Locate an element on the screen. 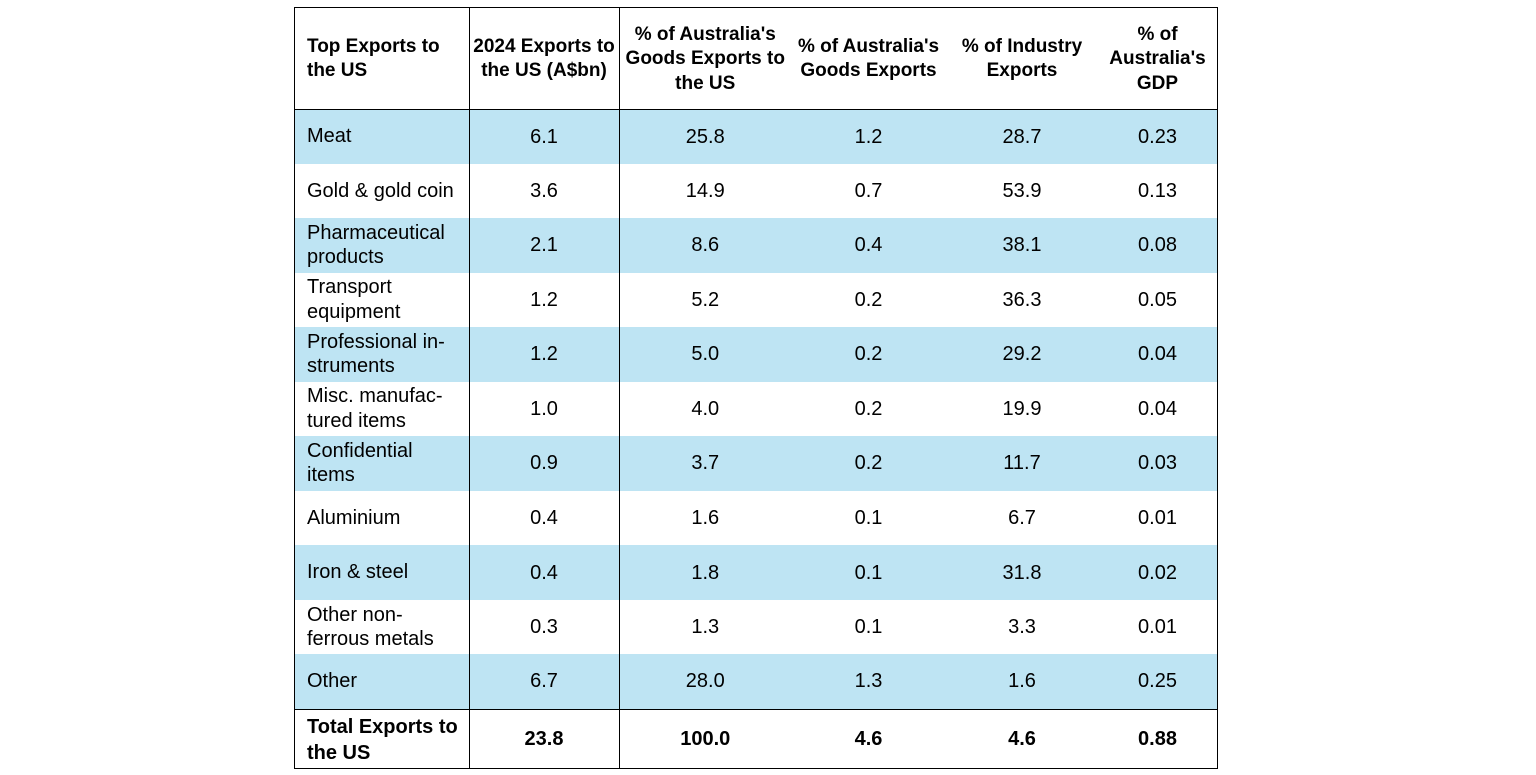 The image size is (1536, 775). table-cell: 3.3 is located at coordinates (1022, 627).